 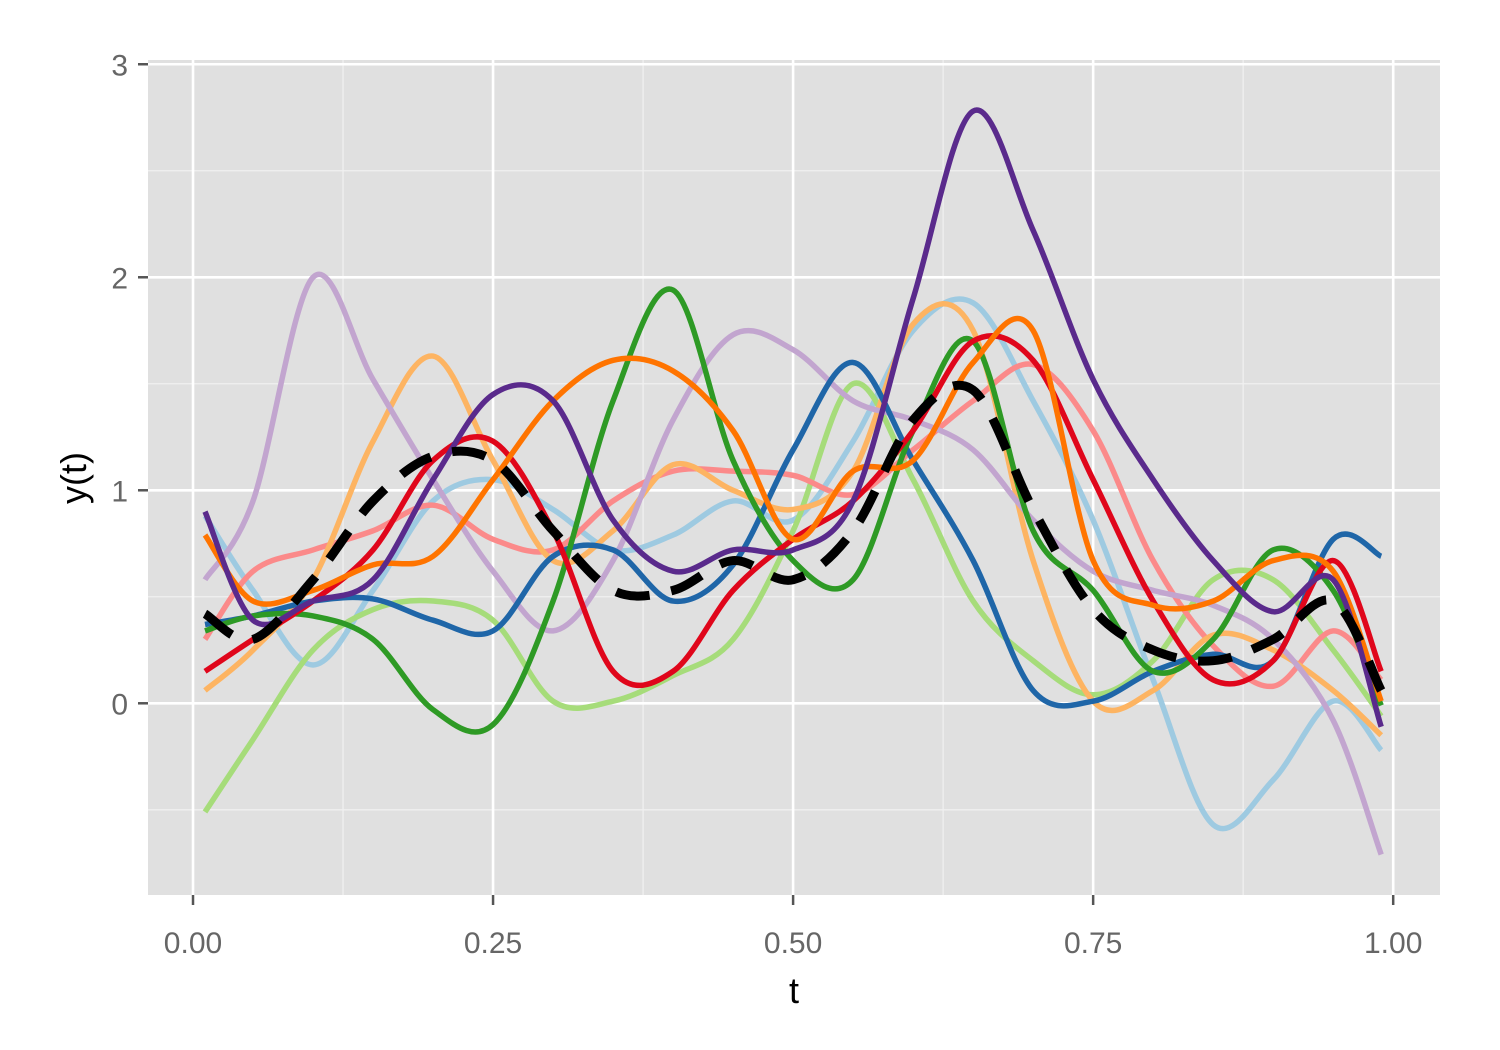 What do you see at coordinates (794, 990) in the screenshot?
I see `x-axis-title: t` at bounding box center [794, 990].